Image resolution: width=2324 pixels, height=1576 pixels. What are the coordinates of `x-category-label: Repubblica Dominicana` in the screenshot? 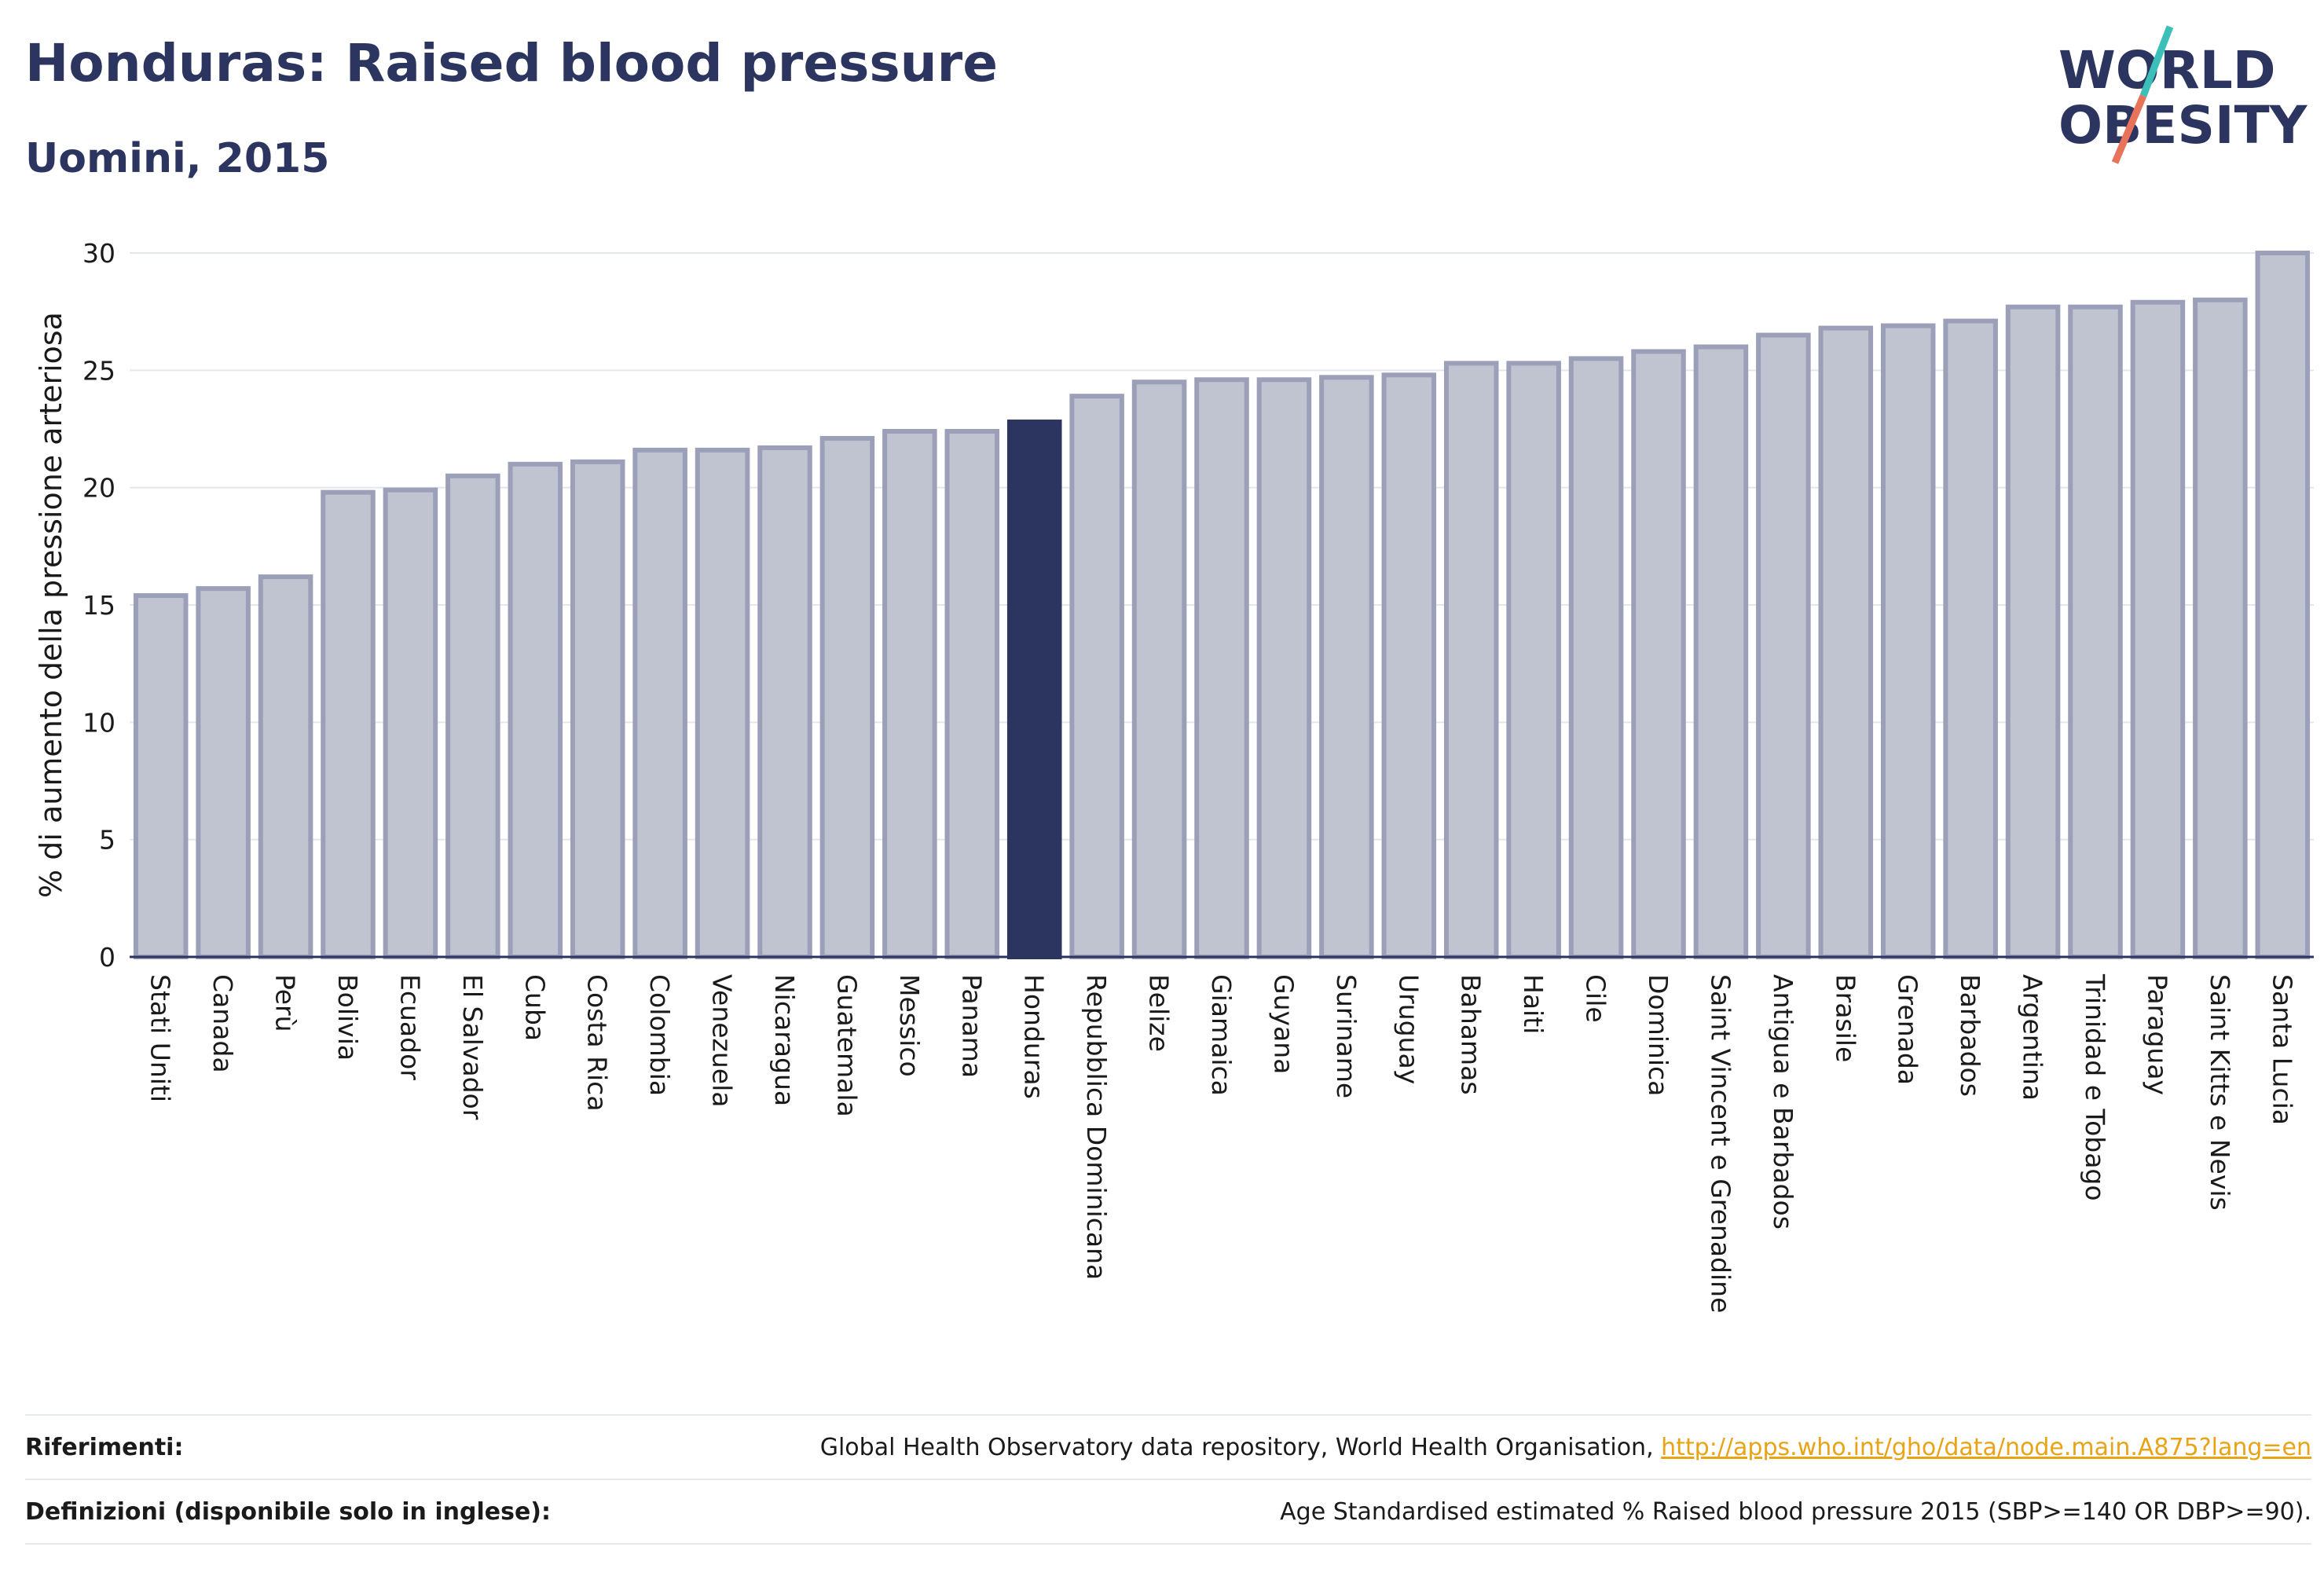 It's located at (1096, 1127).